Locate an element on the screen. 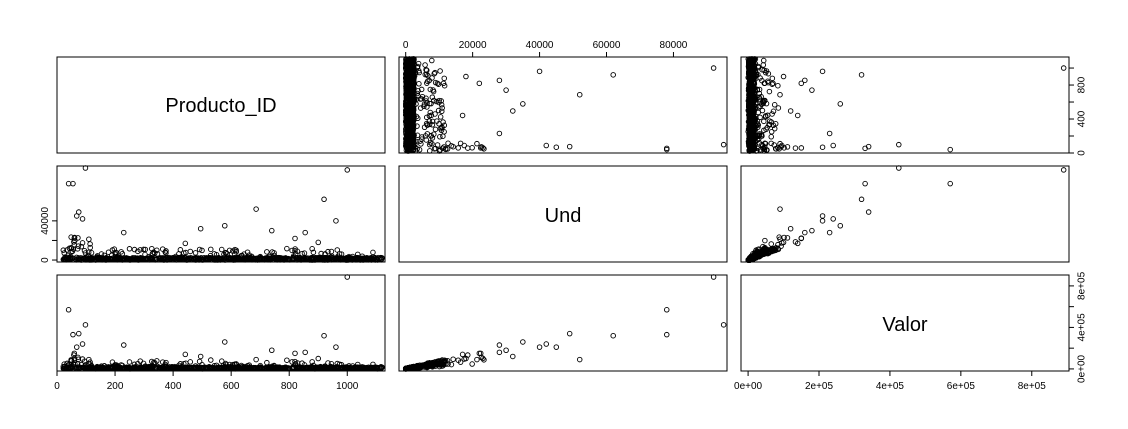  valor-right-axis-tick-label: 8e+05 is located at coordinates (1081, 285).